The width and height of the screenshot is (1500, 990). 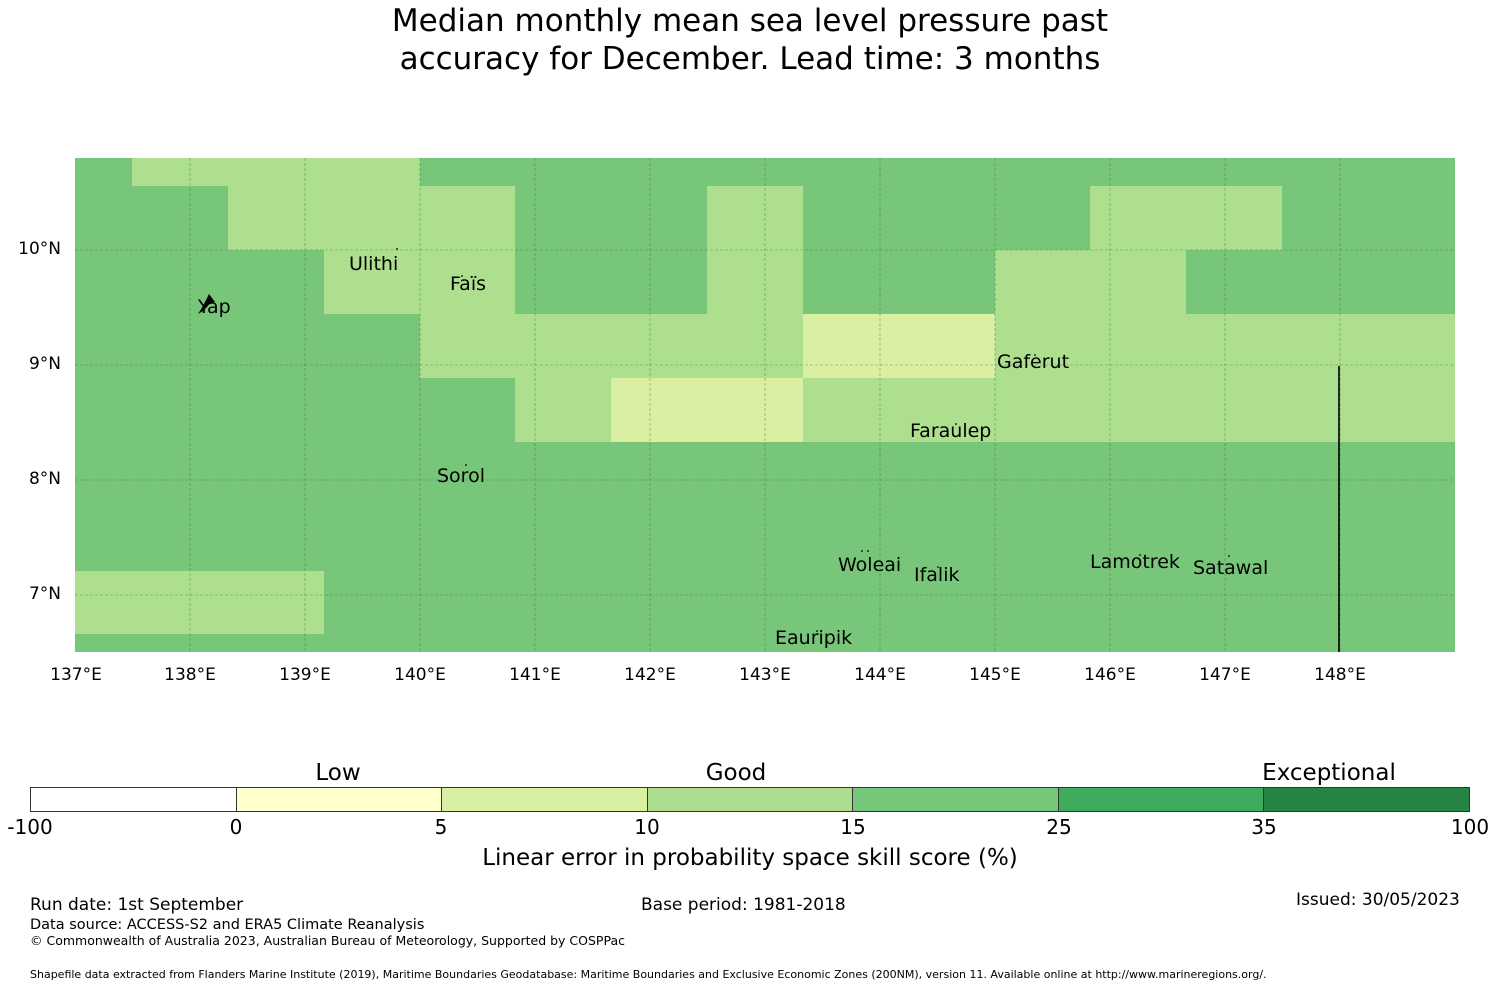 I want to click on lon-label-143e: 143°E, so click(x=765, y=675).